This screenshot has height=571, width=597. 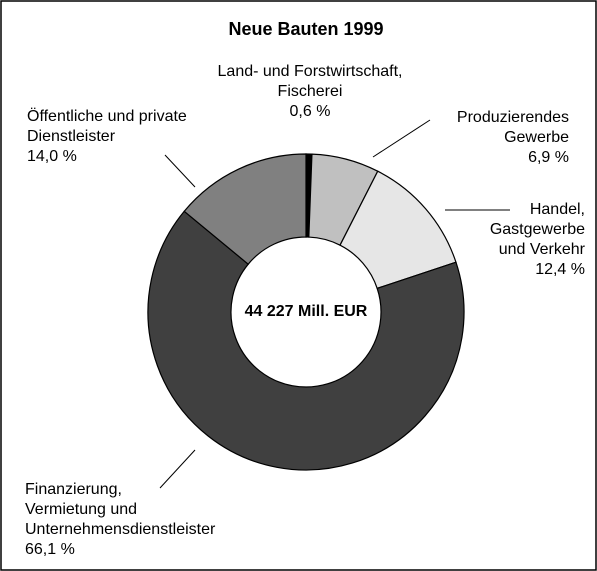 I want to click on value-label: 66,1 %, so click(x=50, y=549).